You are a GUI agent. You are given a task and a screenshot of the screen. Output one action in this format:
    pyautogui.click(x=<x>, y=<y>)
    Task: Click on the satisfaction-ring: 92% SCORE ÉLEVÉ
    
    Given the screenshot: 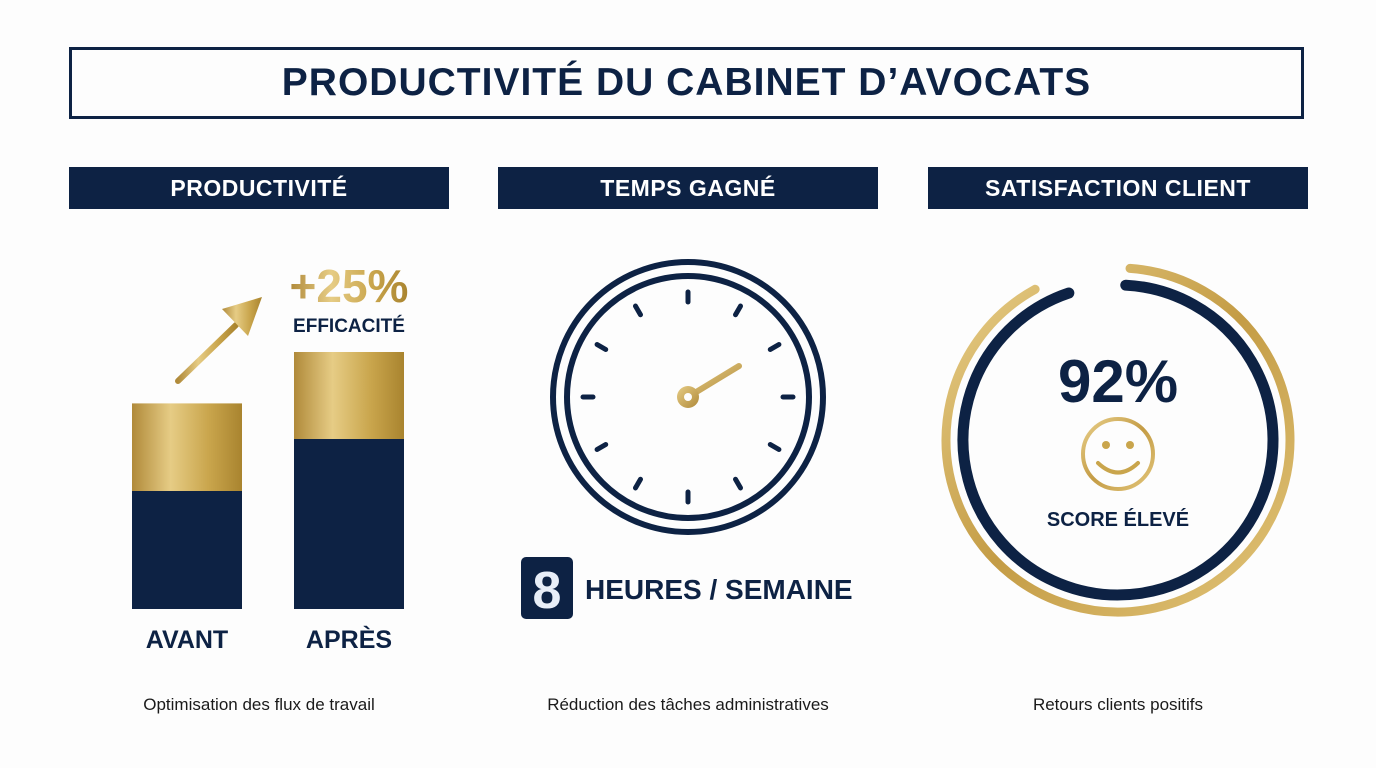 What is the action you would take?
    pyautogui.click(x=1118, y=440)
    